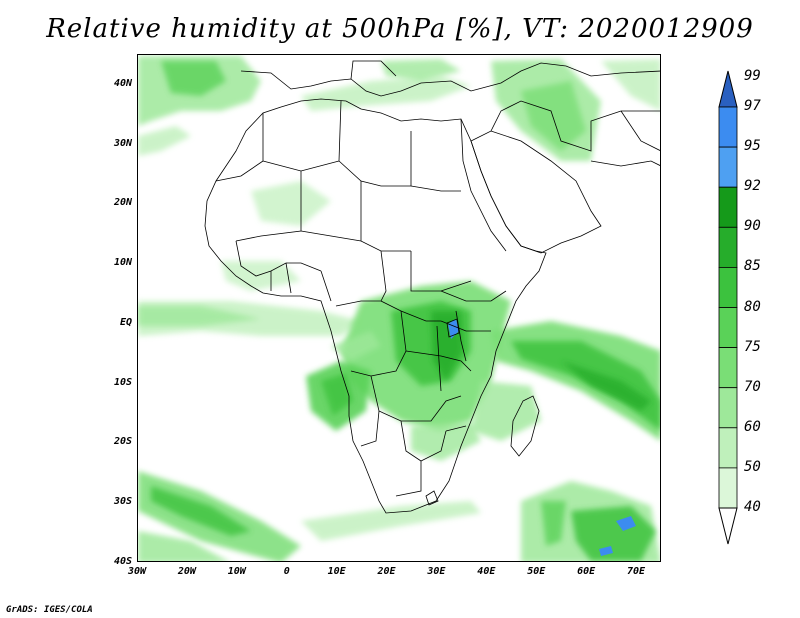 This screenshot has height=618, width=800. What do you see at coordinates (752, 386) in the screenshot?
I see `colorbar-label: 70` at bounding box center [752, 386].